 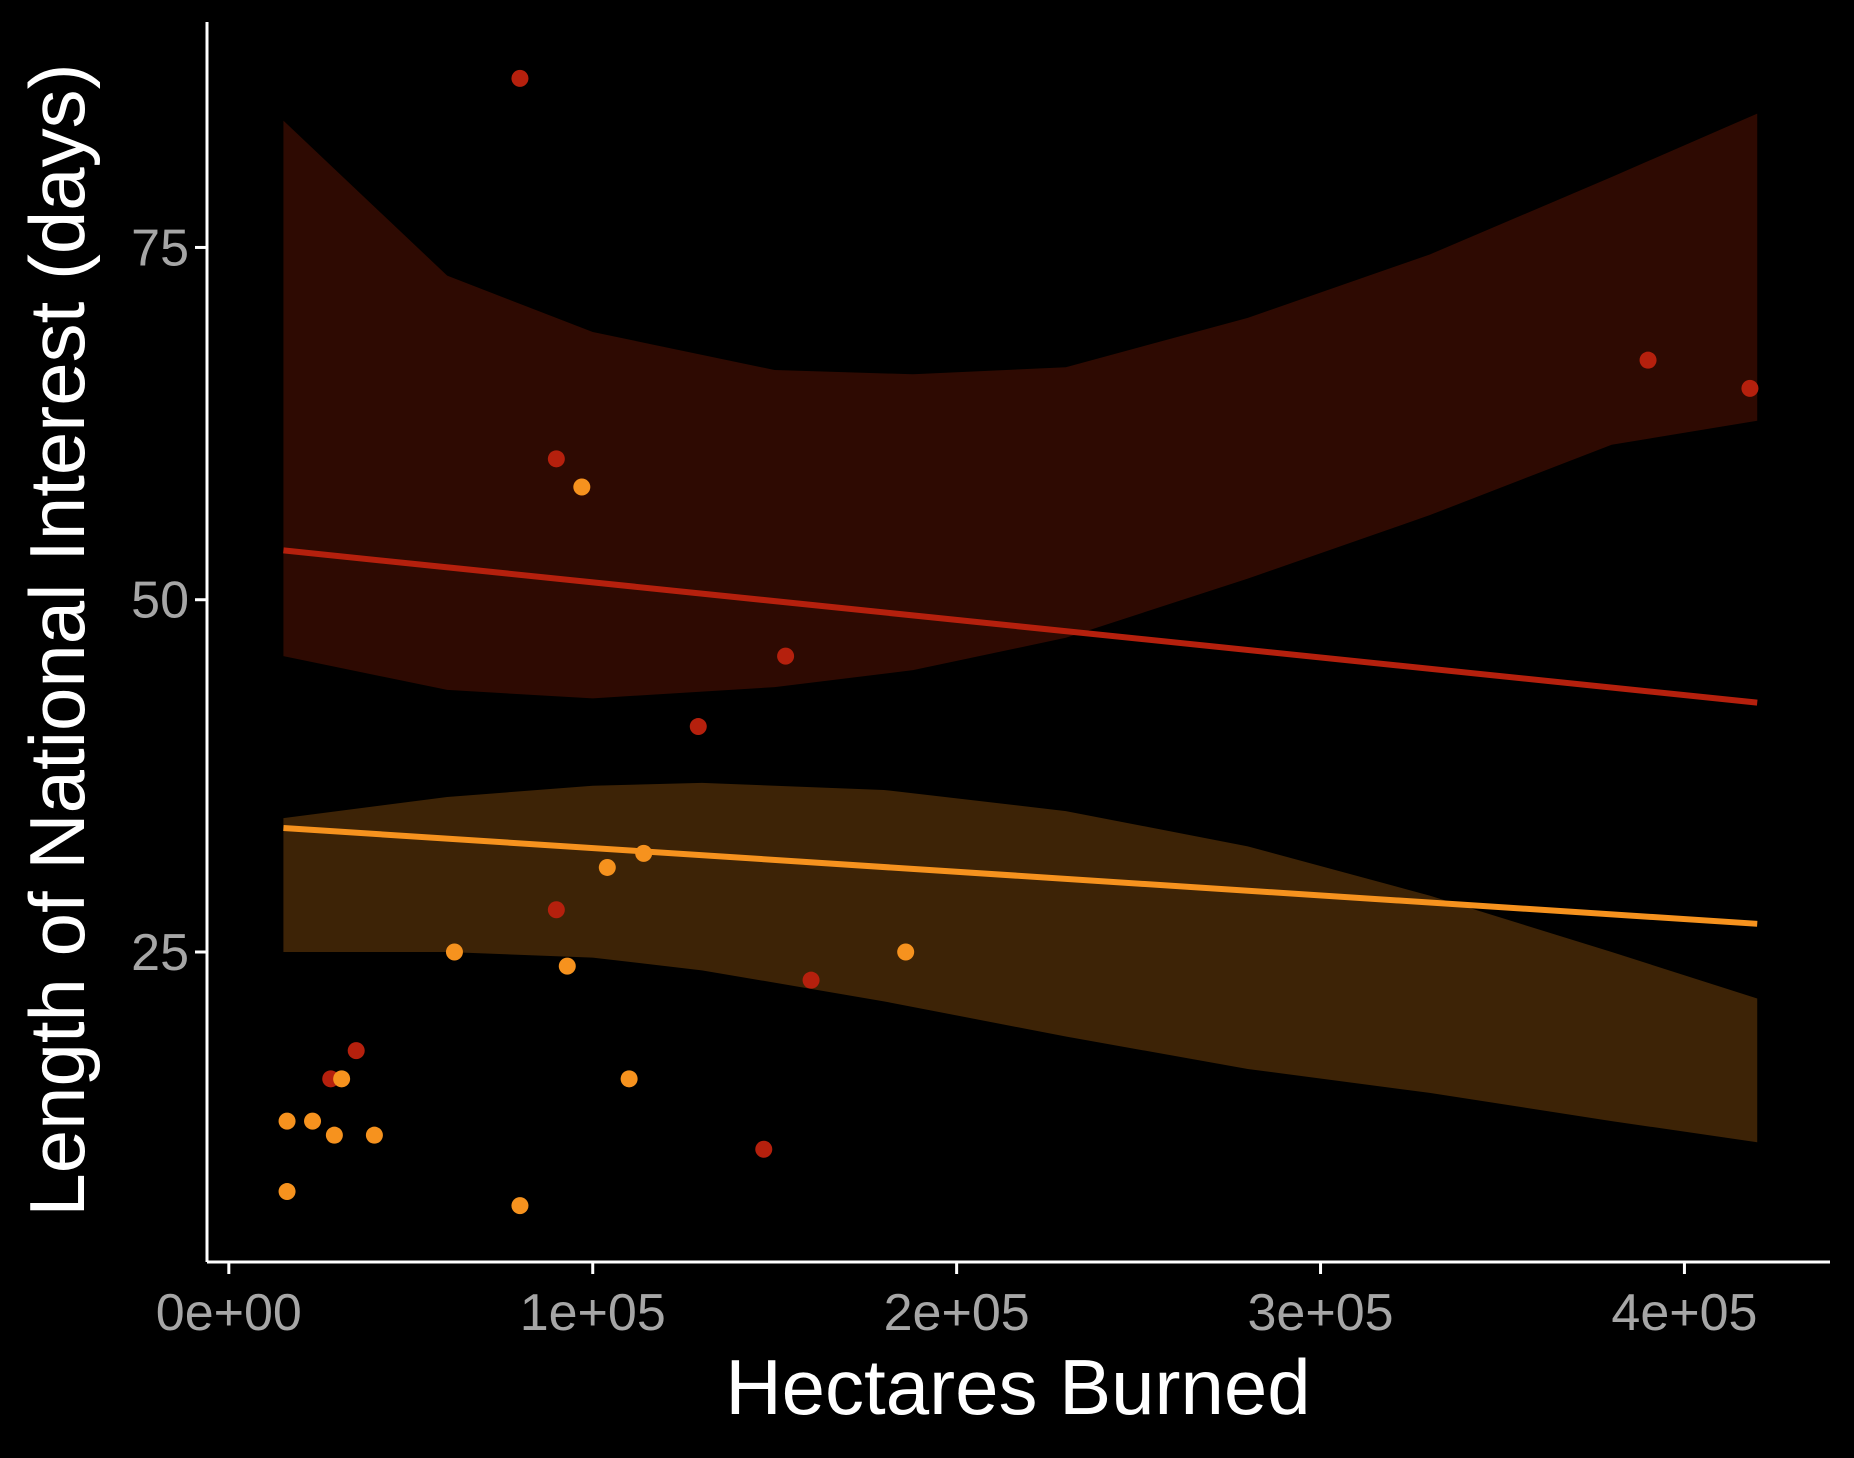 I want to click on y-axis-title: Length of National Interest (days), so click(x=57, y=639).